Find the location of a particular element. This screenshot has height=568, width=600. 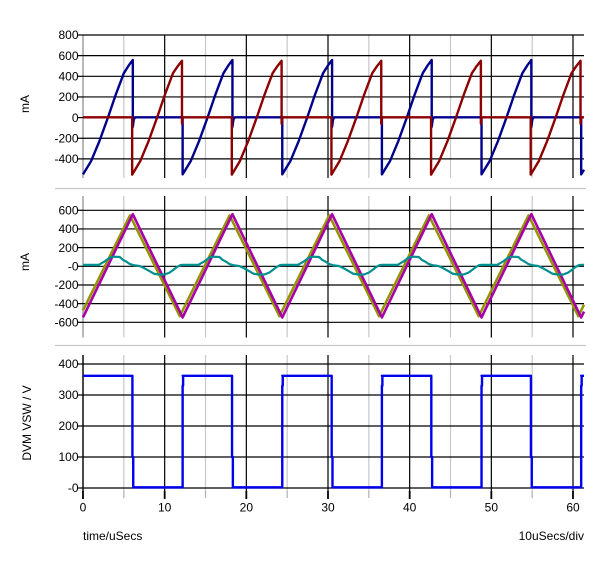

y-tick-label: 300 is located at coordinates (68, 395).